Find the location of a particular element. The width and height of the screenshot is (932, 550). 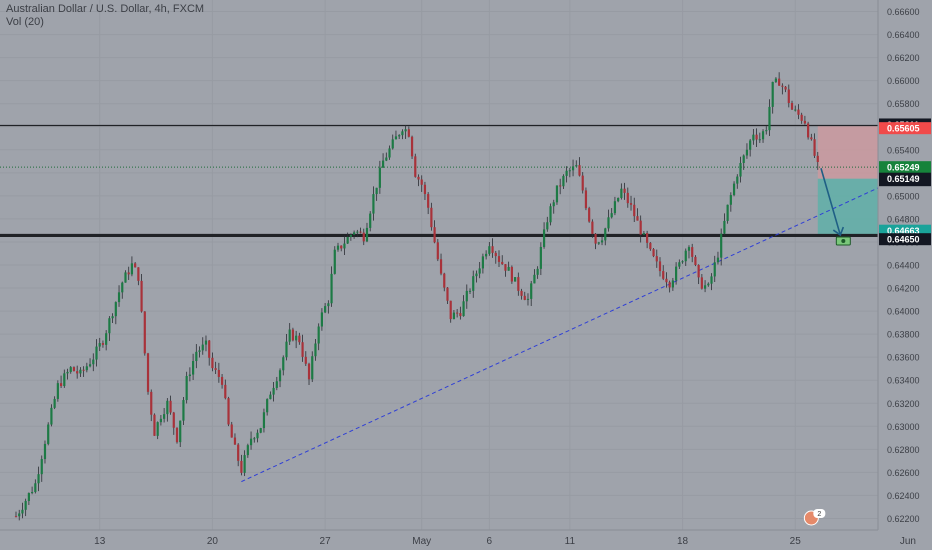

arrow-layer is located at coordinates (835, 206).